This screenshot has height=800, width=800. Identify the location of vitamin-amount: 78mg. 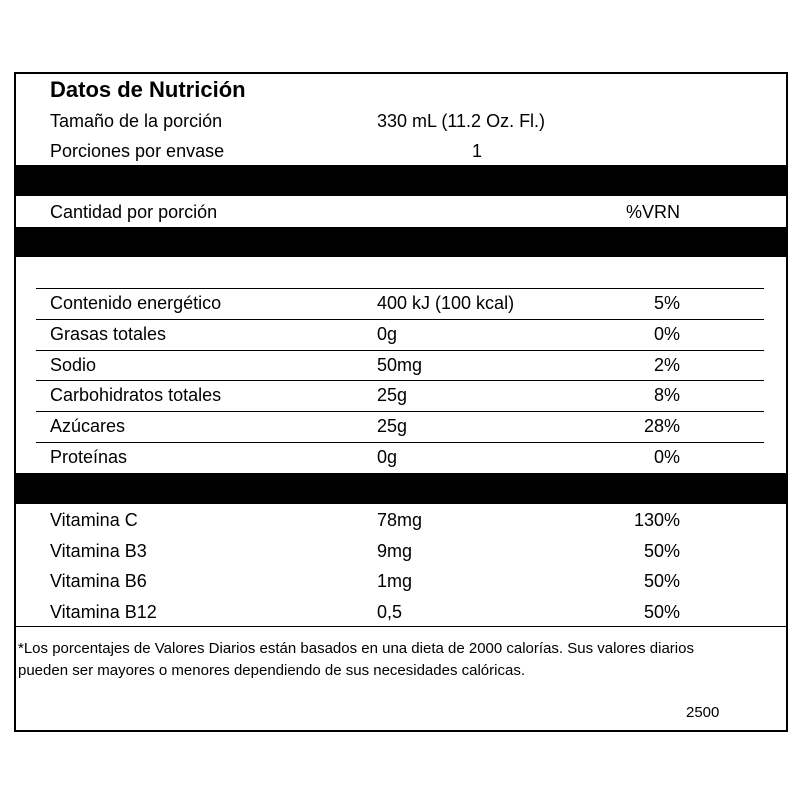
(400, 520).